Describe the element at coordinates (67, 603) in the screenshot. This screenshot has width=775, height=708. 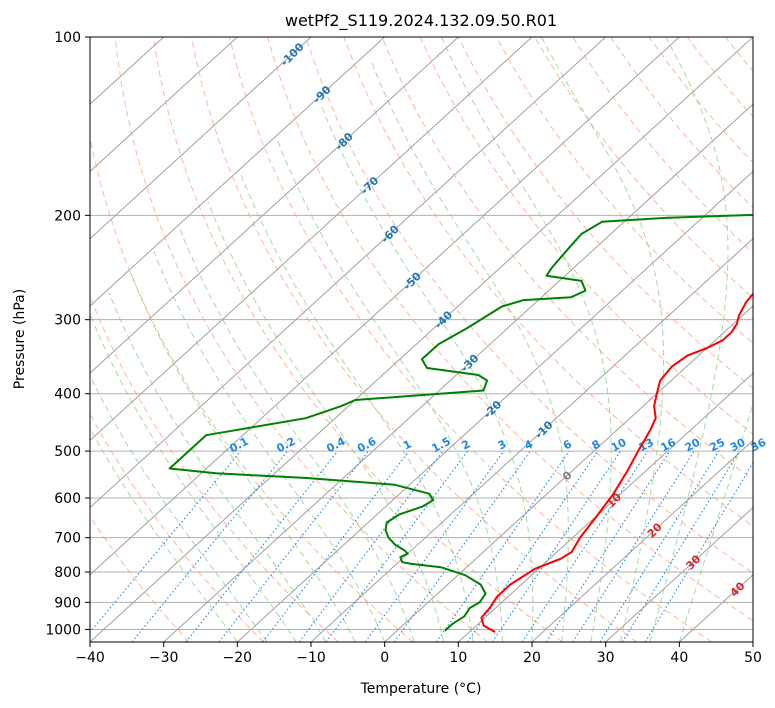
I see `y-tick-label: 900` at that location.